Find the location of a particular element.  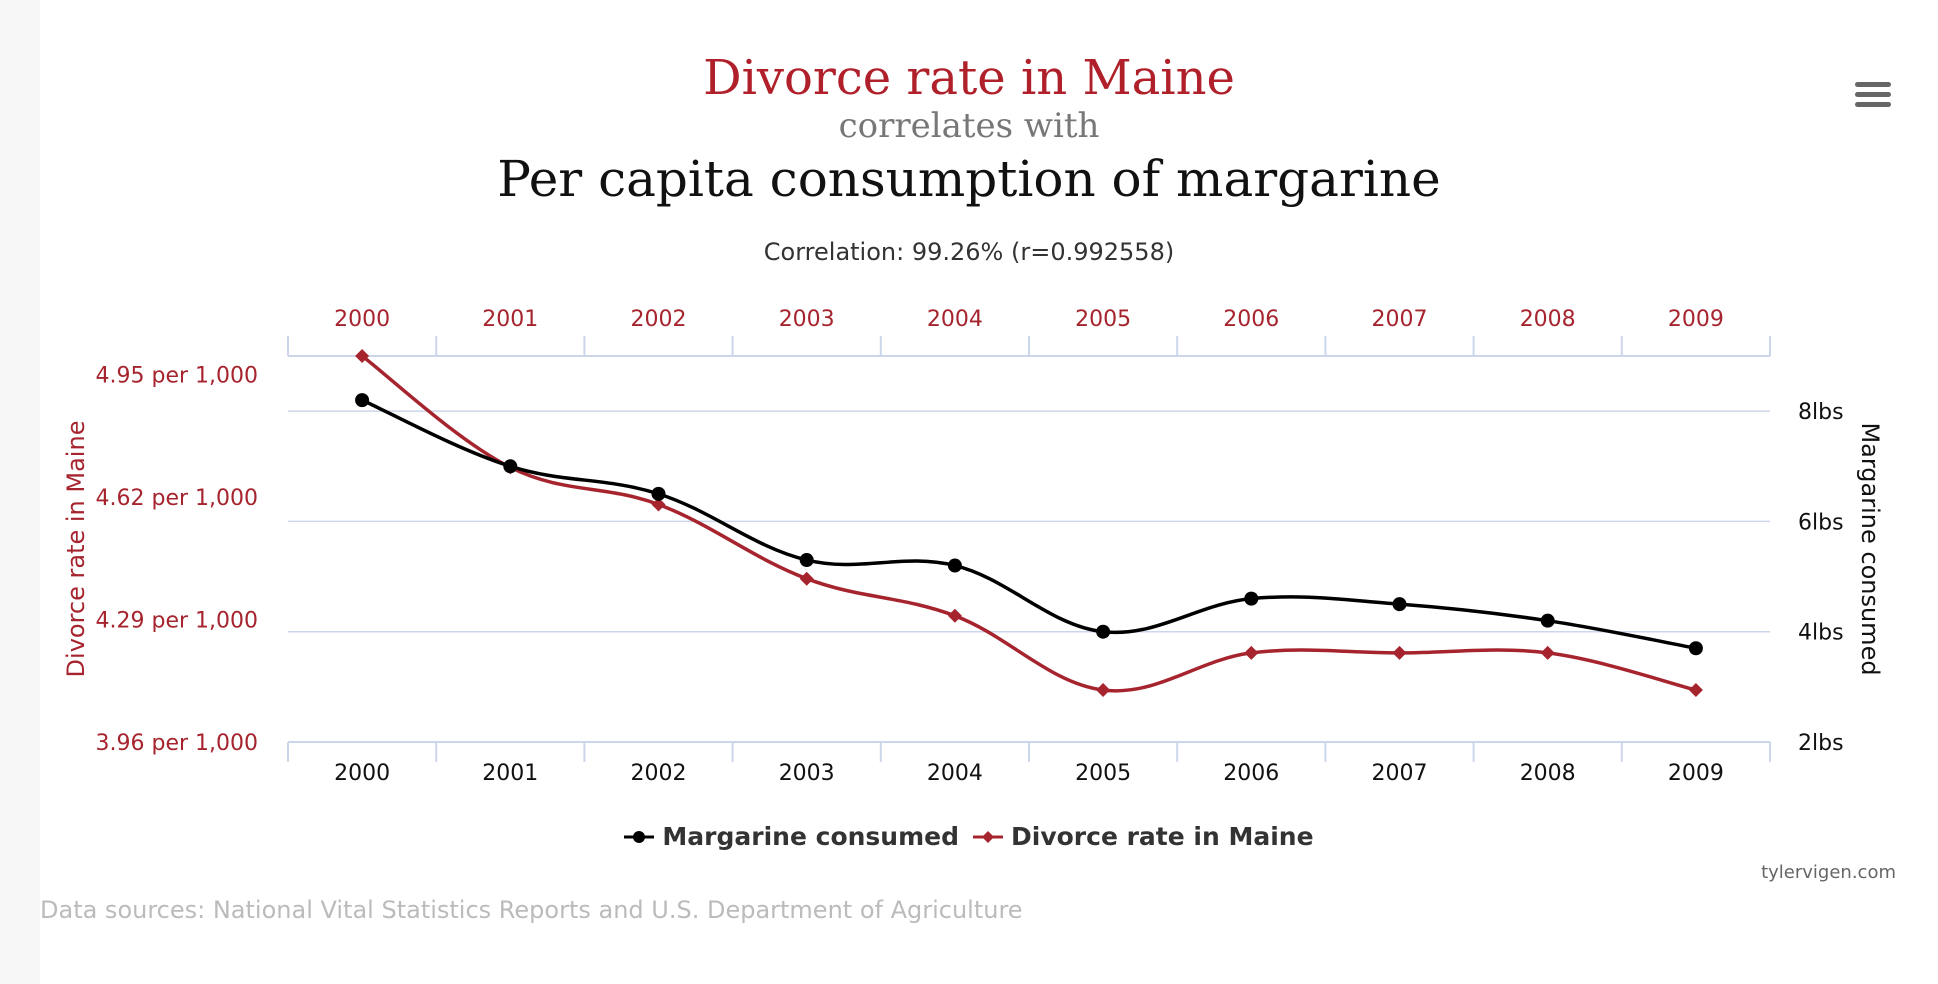

left-y-tick-label: 4.62 per 1,000 is located at coordinates (177, 498).